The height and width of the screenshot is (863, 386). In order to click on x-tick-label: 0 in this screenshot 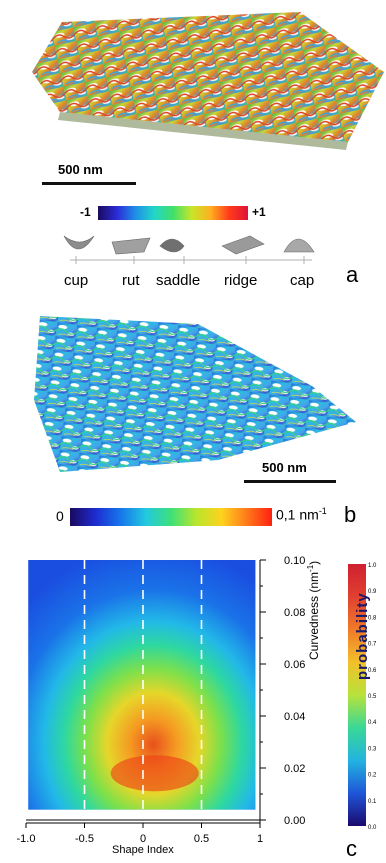, I will do `click(143, 839)`.